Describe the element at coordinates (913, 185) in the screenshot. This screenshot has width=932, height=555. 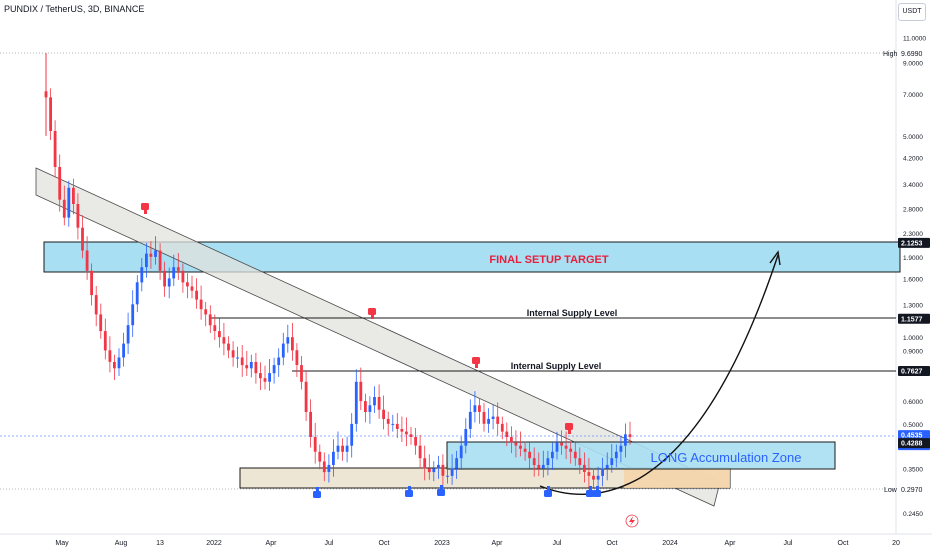
I see `price-tick-label: 3.4000` at that location.